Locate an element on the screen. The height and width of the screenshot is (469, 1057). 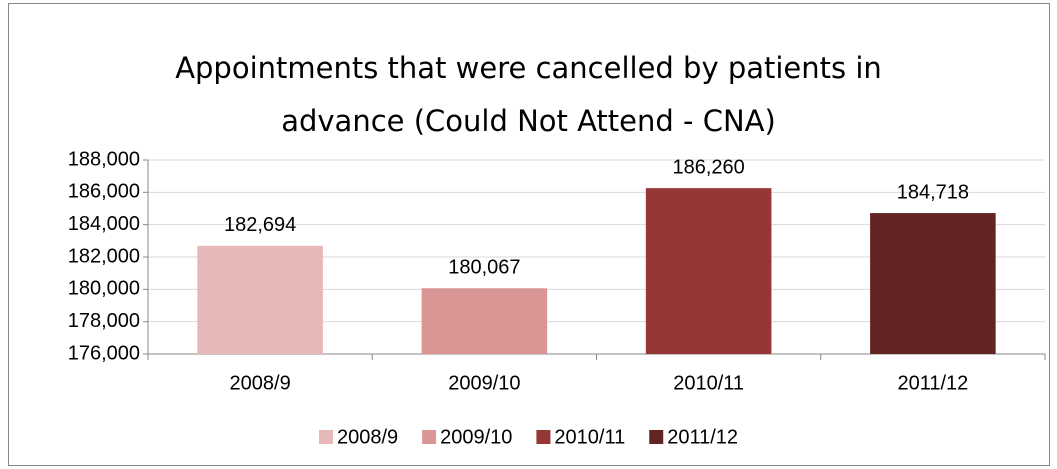
data-label: 180,067 is located at coordinates (484, 268).